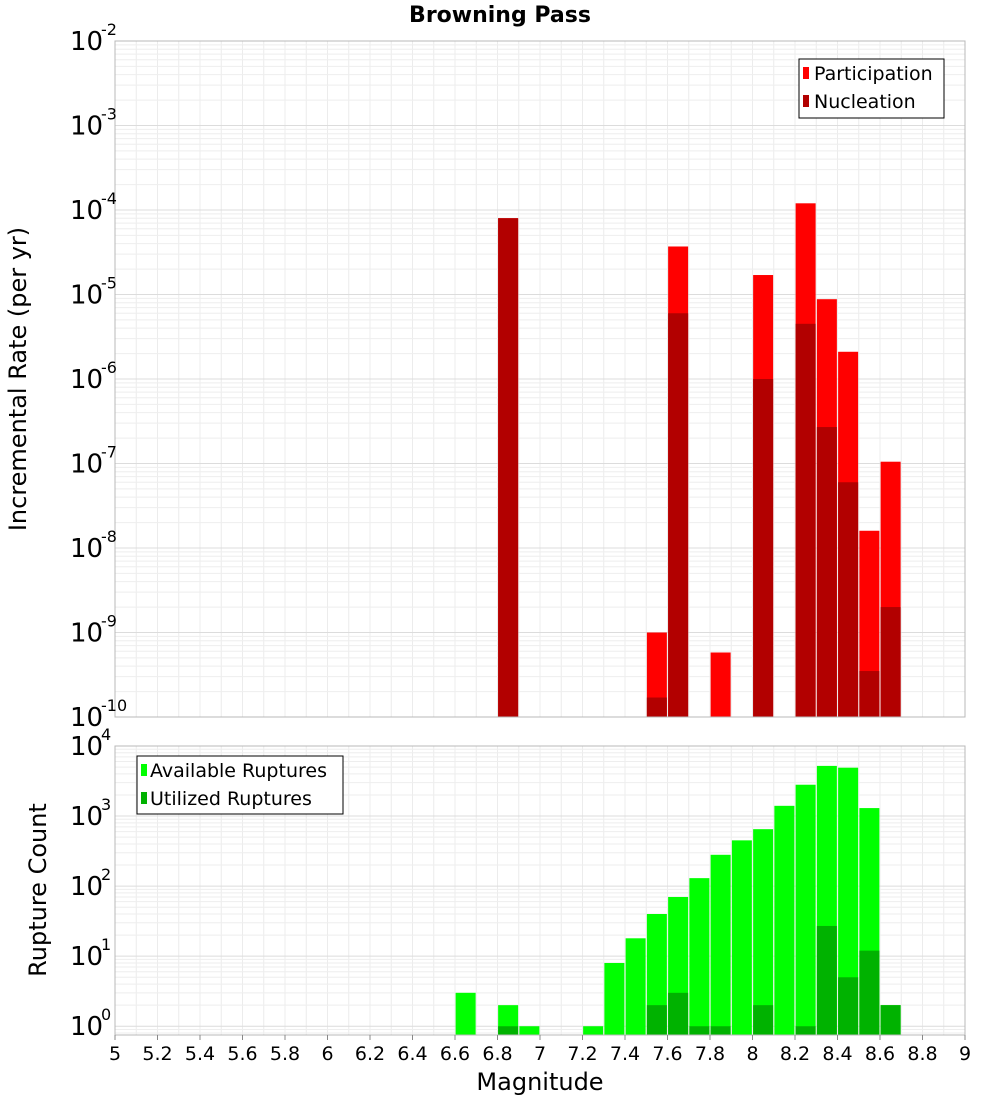  Describe the element at coordinates (106, 734) in the screenshot. I see `y-tick-exponent: 4` at that location.